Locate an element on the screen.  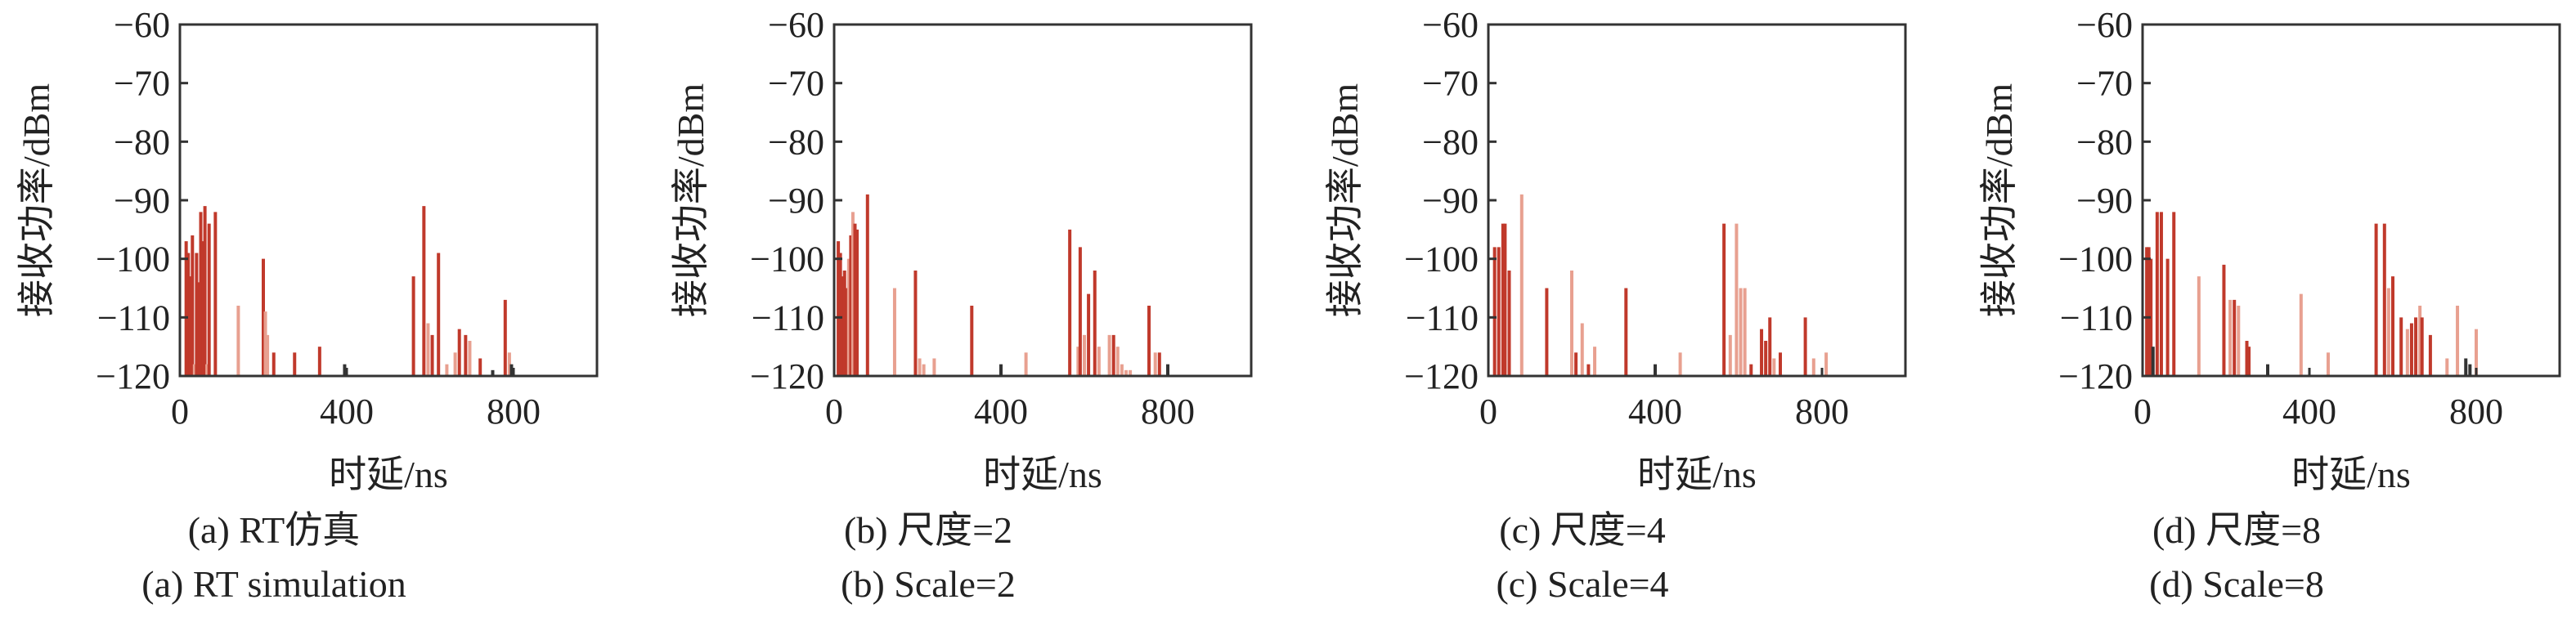
caption-chinese: (d) 尺度=8 is located at coordinates (2237, 530).